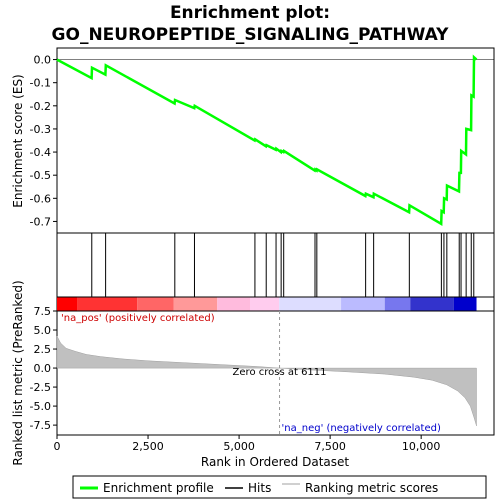 The image size is (500, 500). What do you see at coordinates (43, 60) in the screenshot?
I see `es-y-tick-label: 0.0` at bounding box center [43, 60].